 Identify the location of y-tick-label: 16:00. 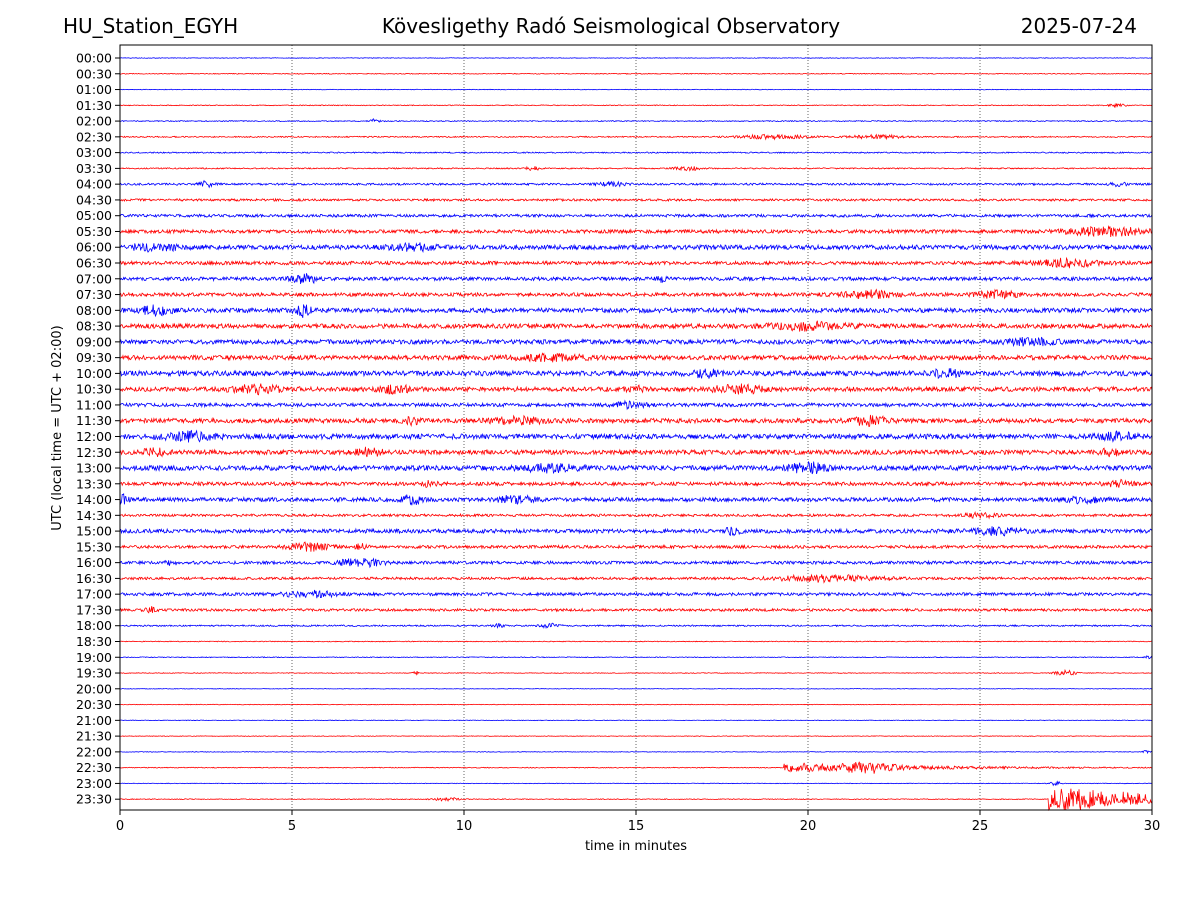
(94, 562).